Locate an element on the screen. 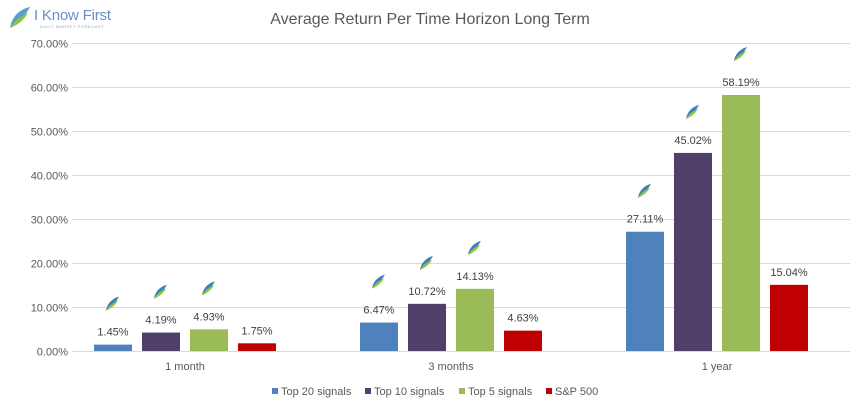  x-tick-label: 1 month is located at coordinates (185, 367).